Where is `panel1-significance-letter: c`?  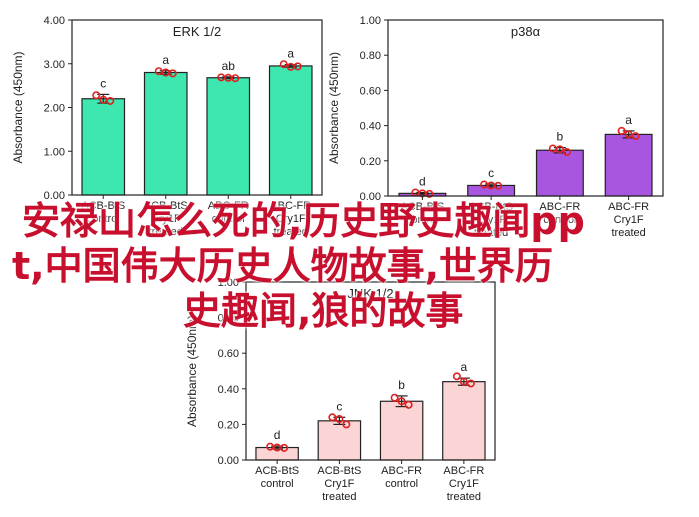 panel1-significance-letter: c is located at coordinates (103, 83).